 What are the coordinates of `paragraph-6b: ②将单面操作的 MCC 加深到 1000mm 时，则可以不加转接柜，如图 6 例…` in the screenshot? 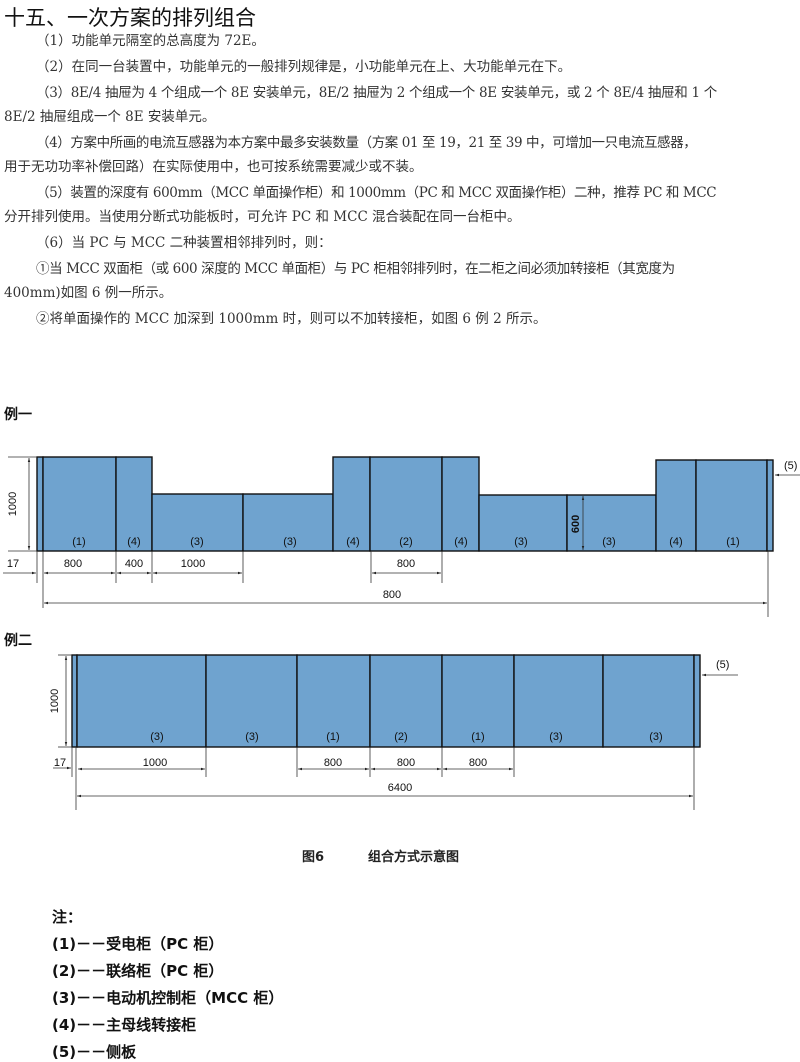 It's located at (291, 319).